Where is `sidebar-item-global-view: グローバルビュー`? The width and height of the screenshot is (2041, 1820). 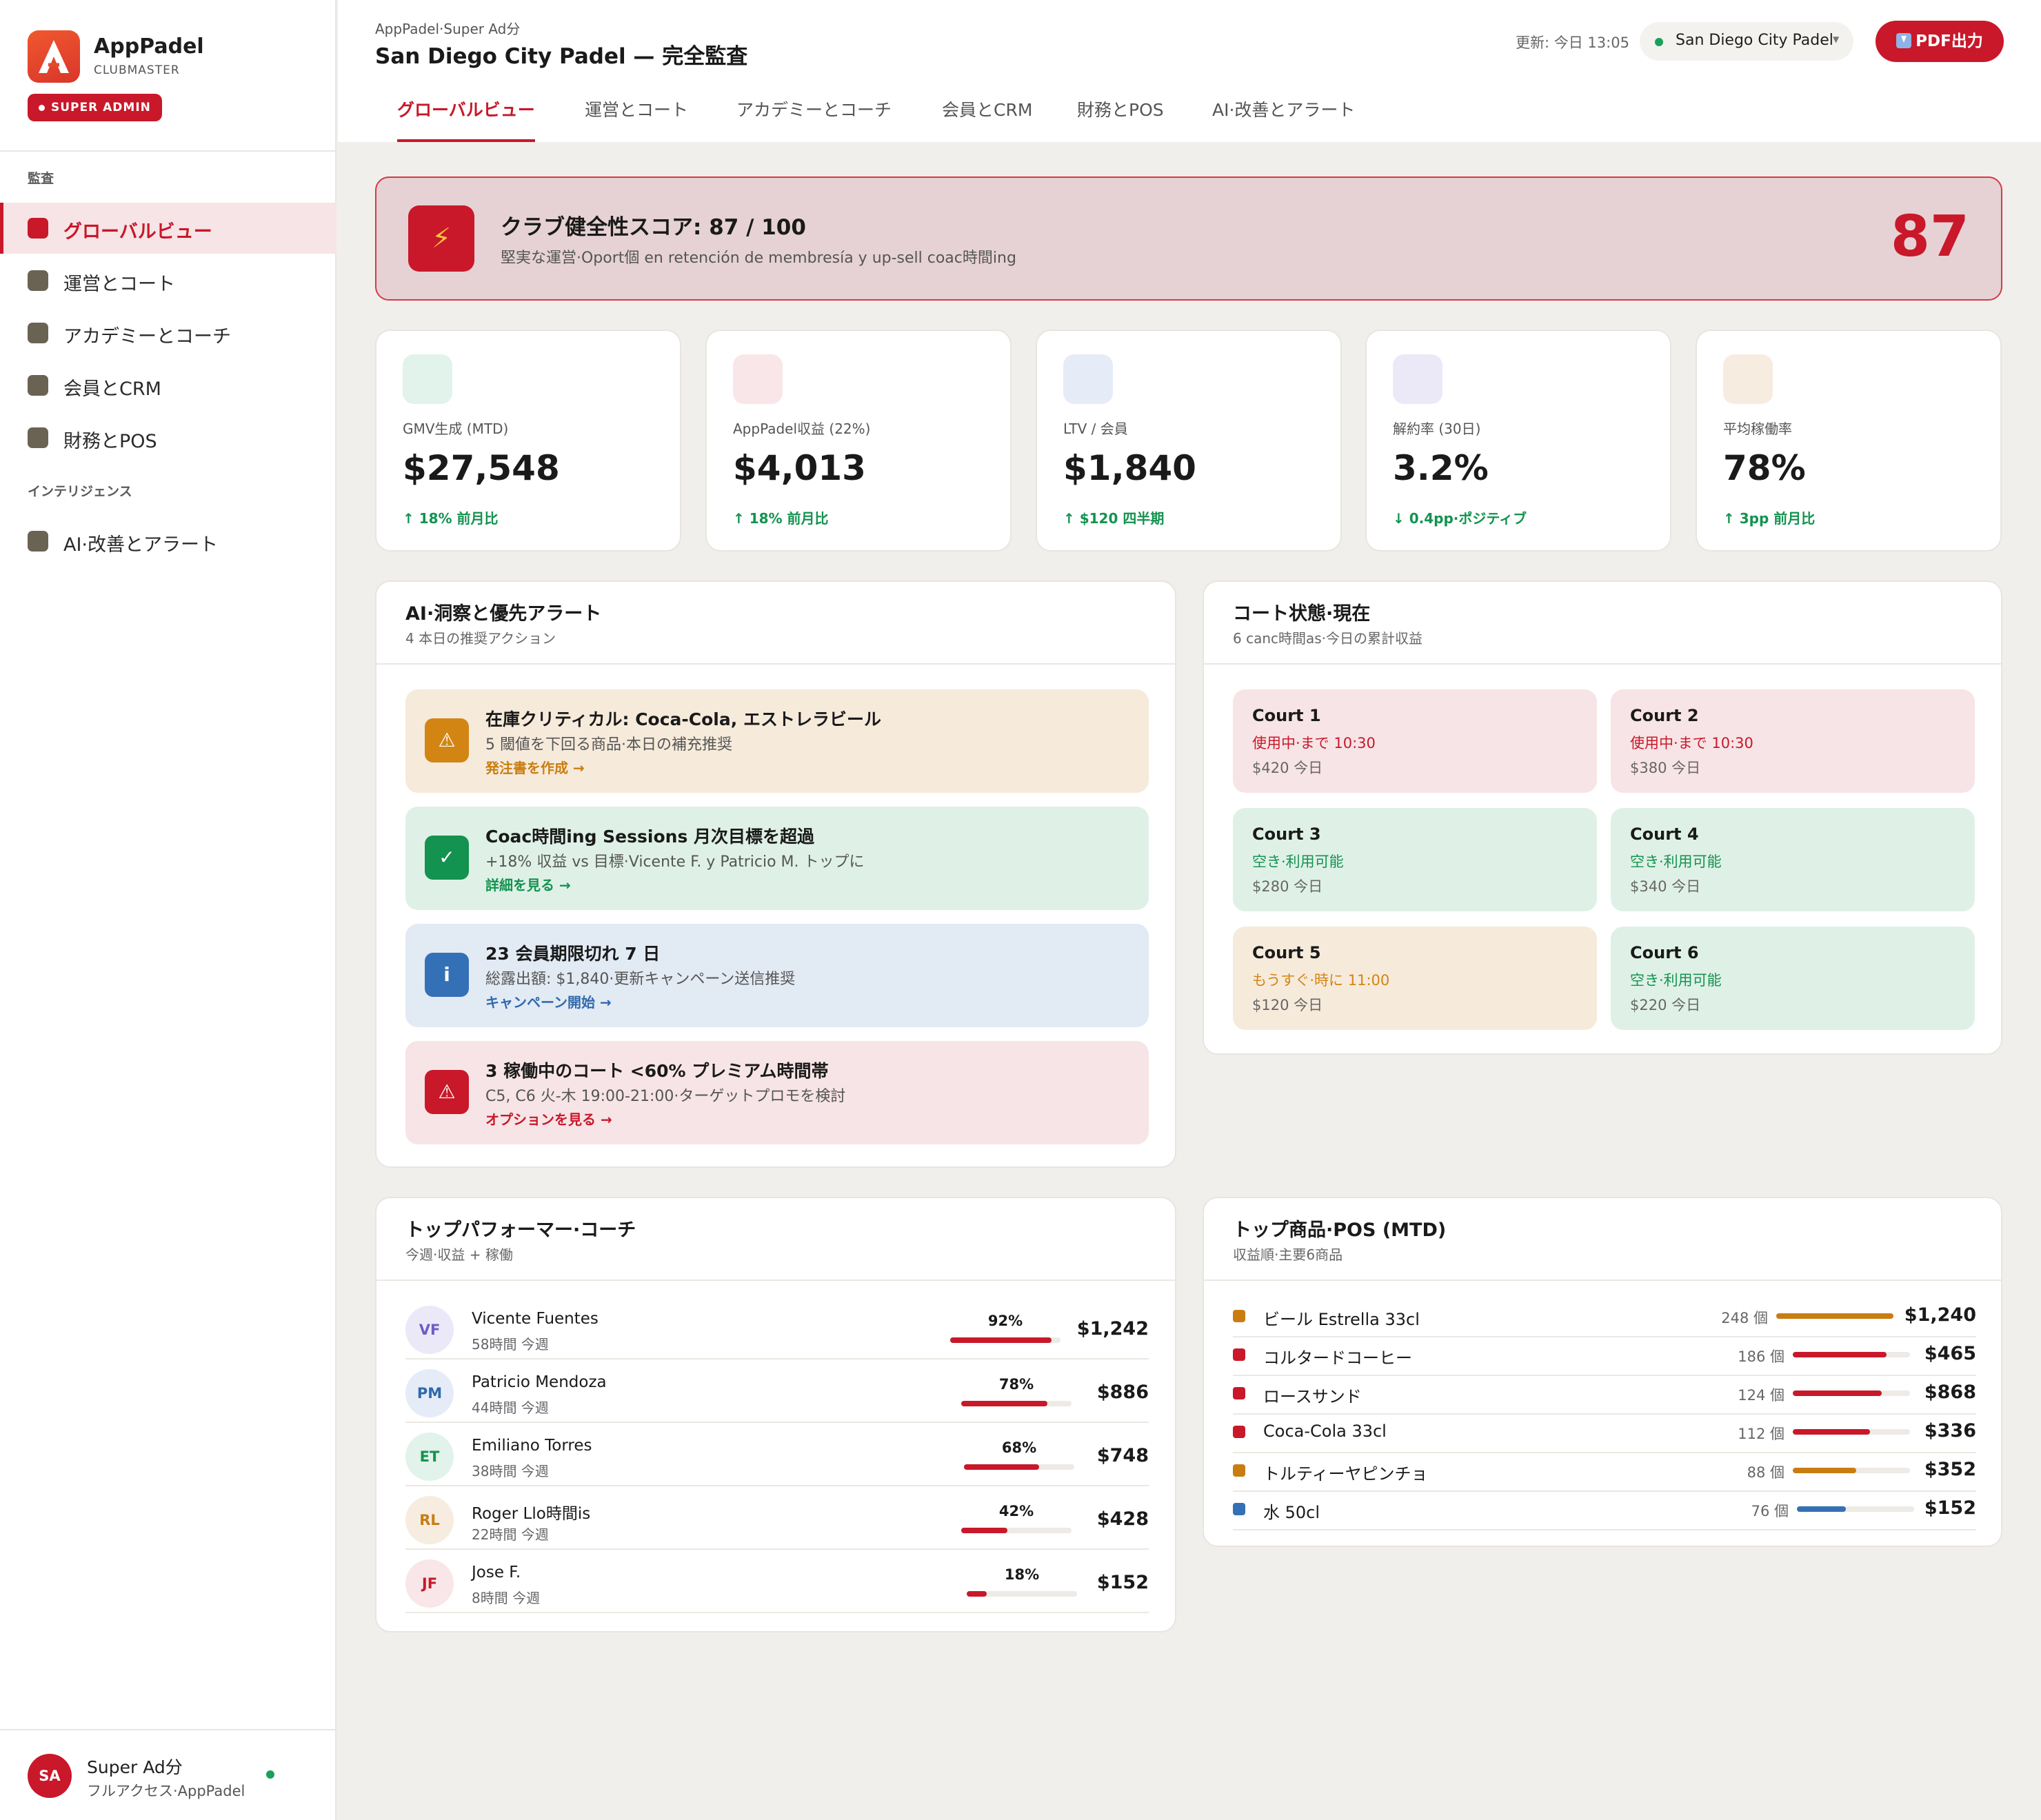
sidebar-item-global-view: グローバルビュー is located at coordinates (168, 228).